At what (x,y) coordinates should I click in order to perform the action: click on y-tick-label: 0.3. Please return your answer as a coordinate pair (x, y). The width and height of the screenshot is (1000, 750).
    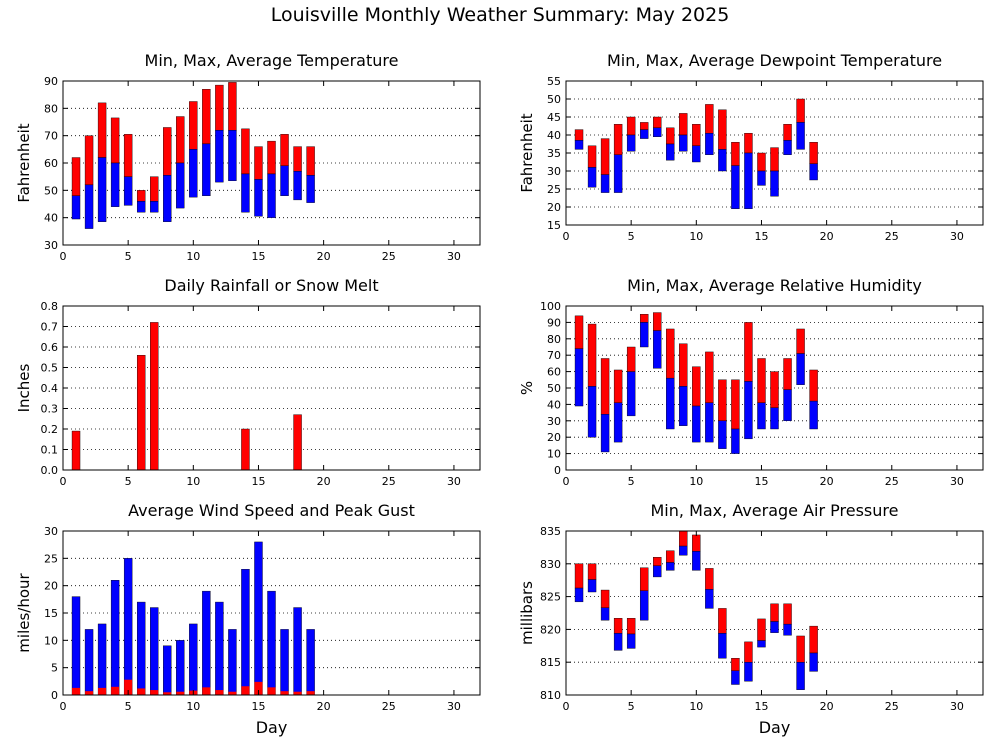
    Looking at the image, I should click on (50, 409).